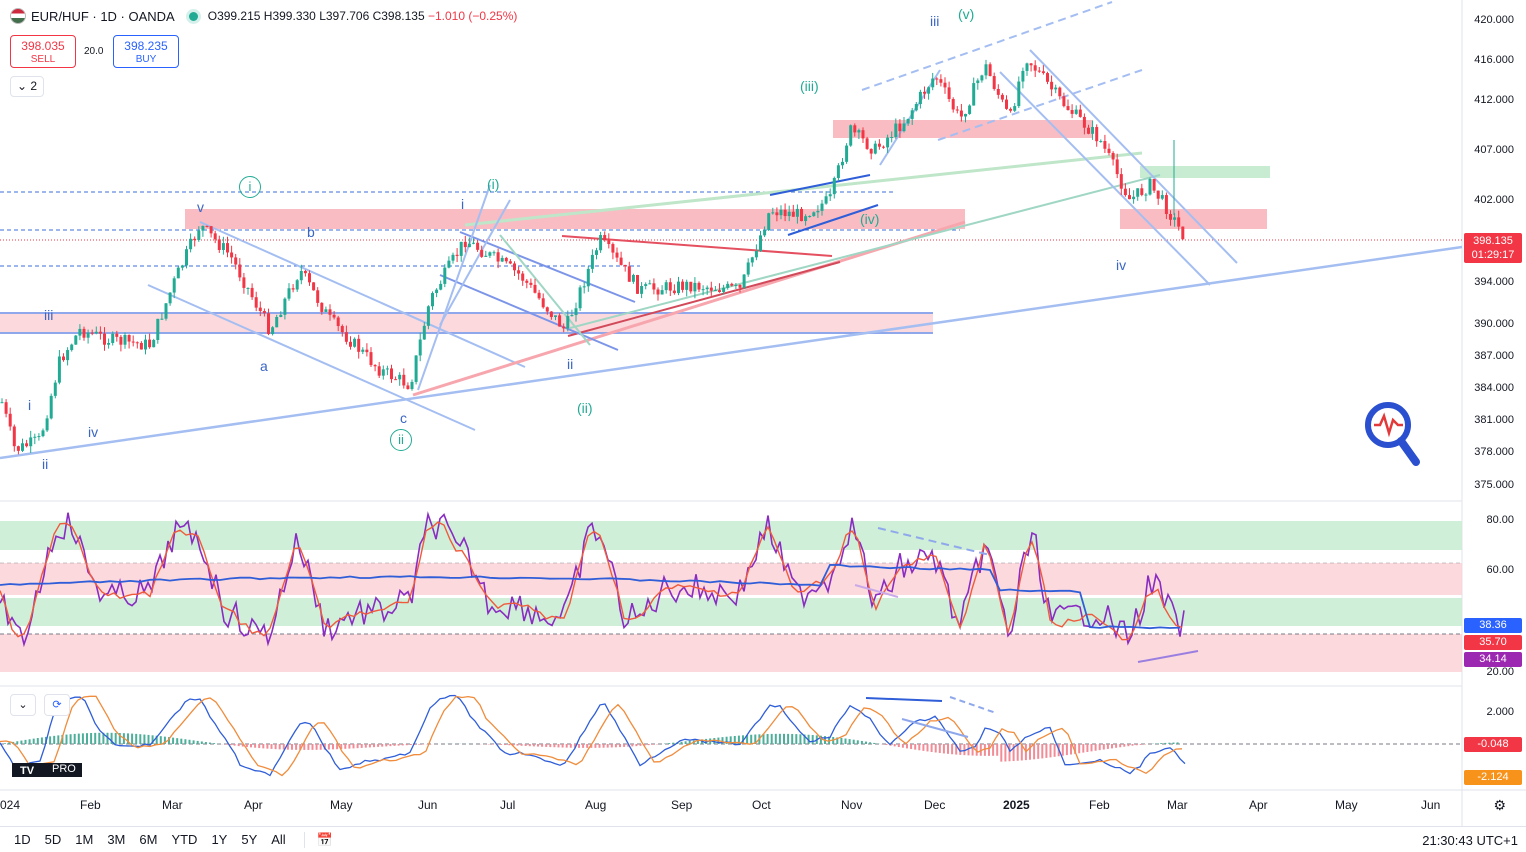  I want to click on chevron-down-icon: ⌄, so click(22, 705).